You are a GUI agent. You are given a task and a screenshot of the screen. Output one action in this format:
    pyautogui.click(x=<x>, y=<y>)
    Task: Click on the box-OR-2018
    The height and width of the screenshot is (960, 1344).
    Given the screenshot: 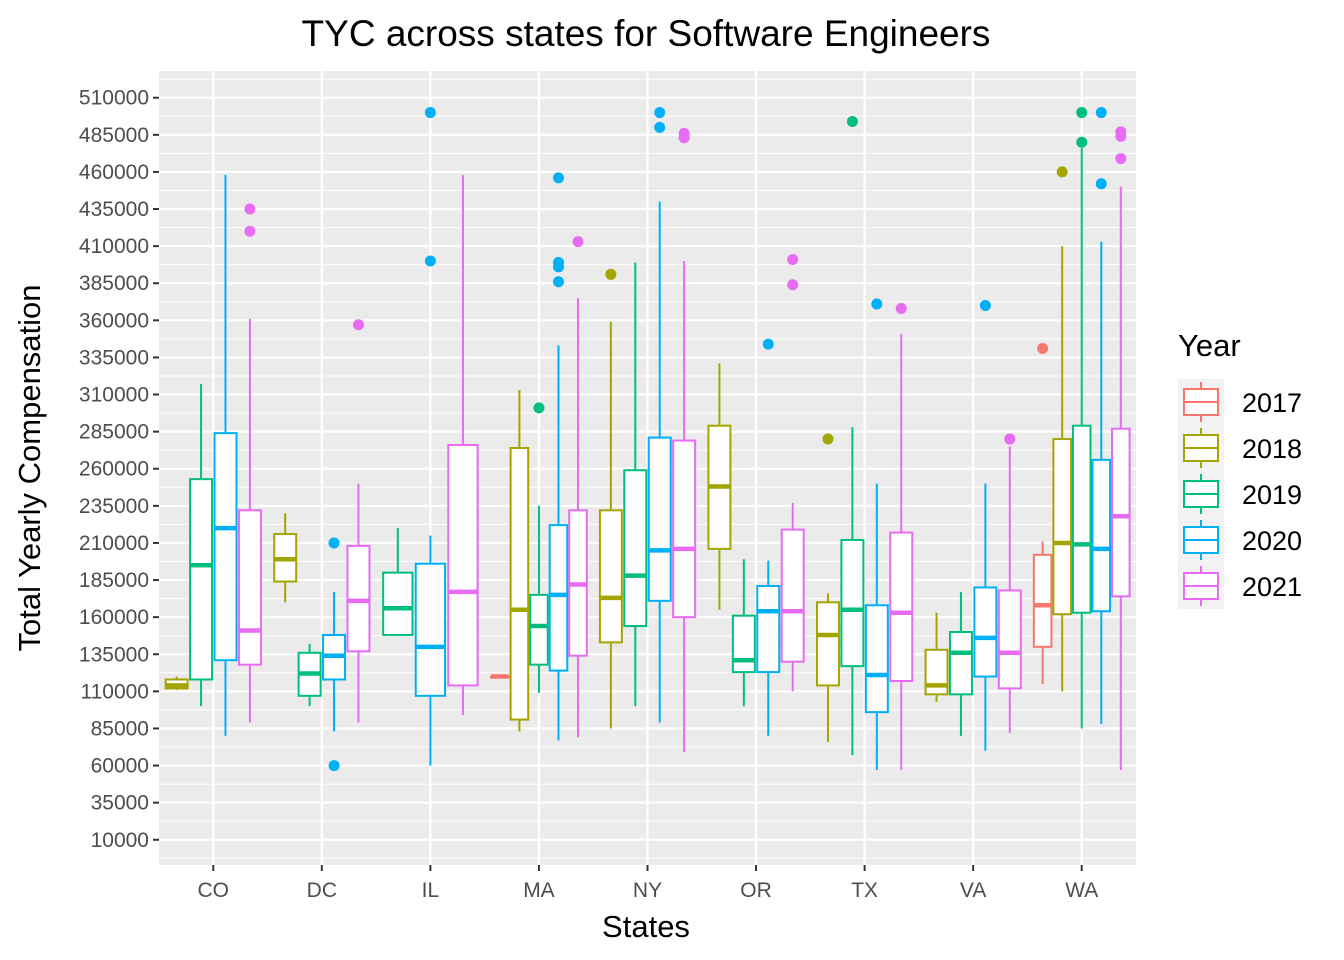 What is the action you would take?
    pyautogui.click(x=719, y=486)
    